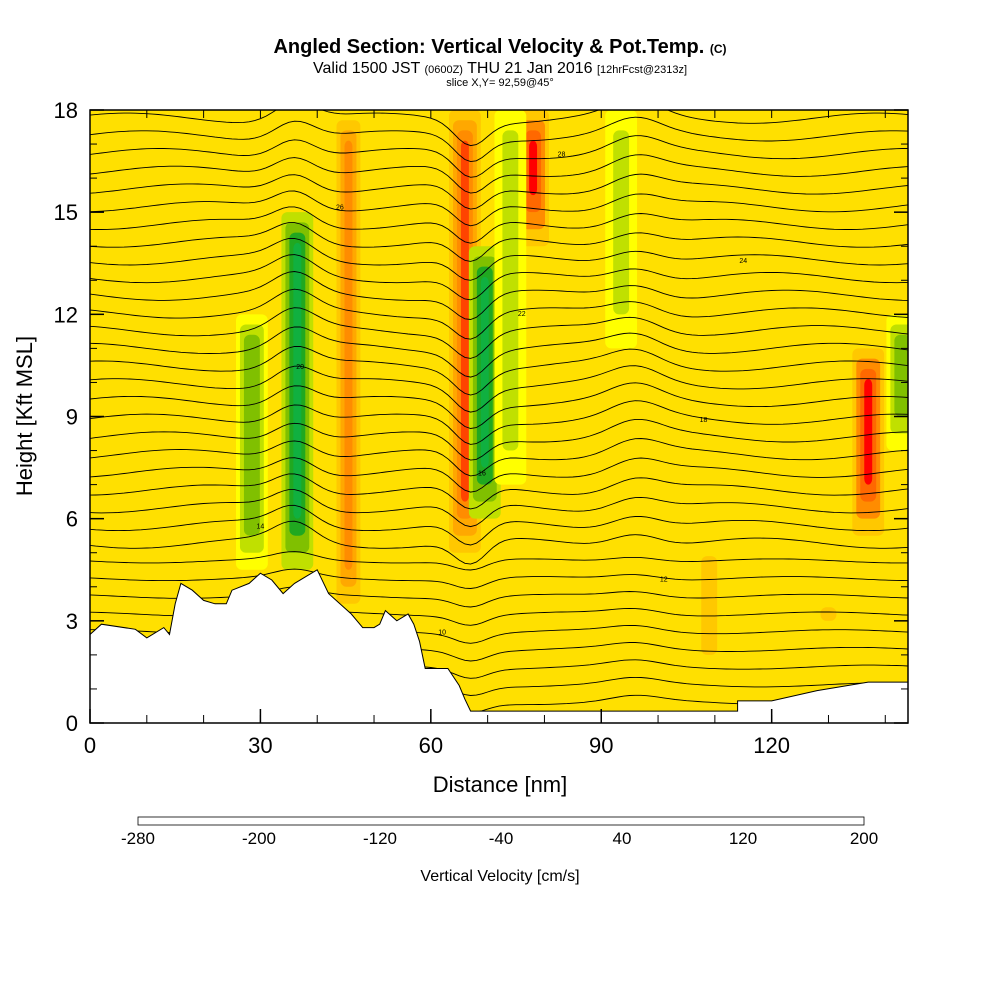  Describe the element at coordinates (380, 838) in the screenshot. I see `colorbar-tick-label: -120` at that location.